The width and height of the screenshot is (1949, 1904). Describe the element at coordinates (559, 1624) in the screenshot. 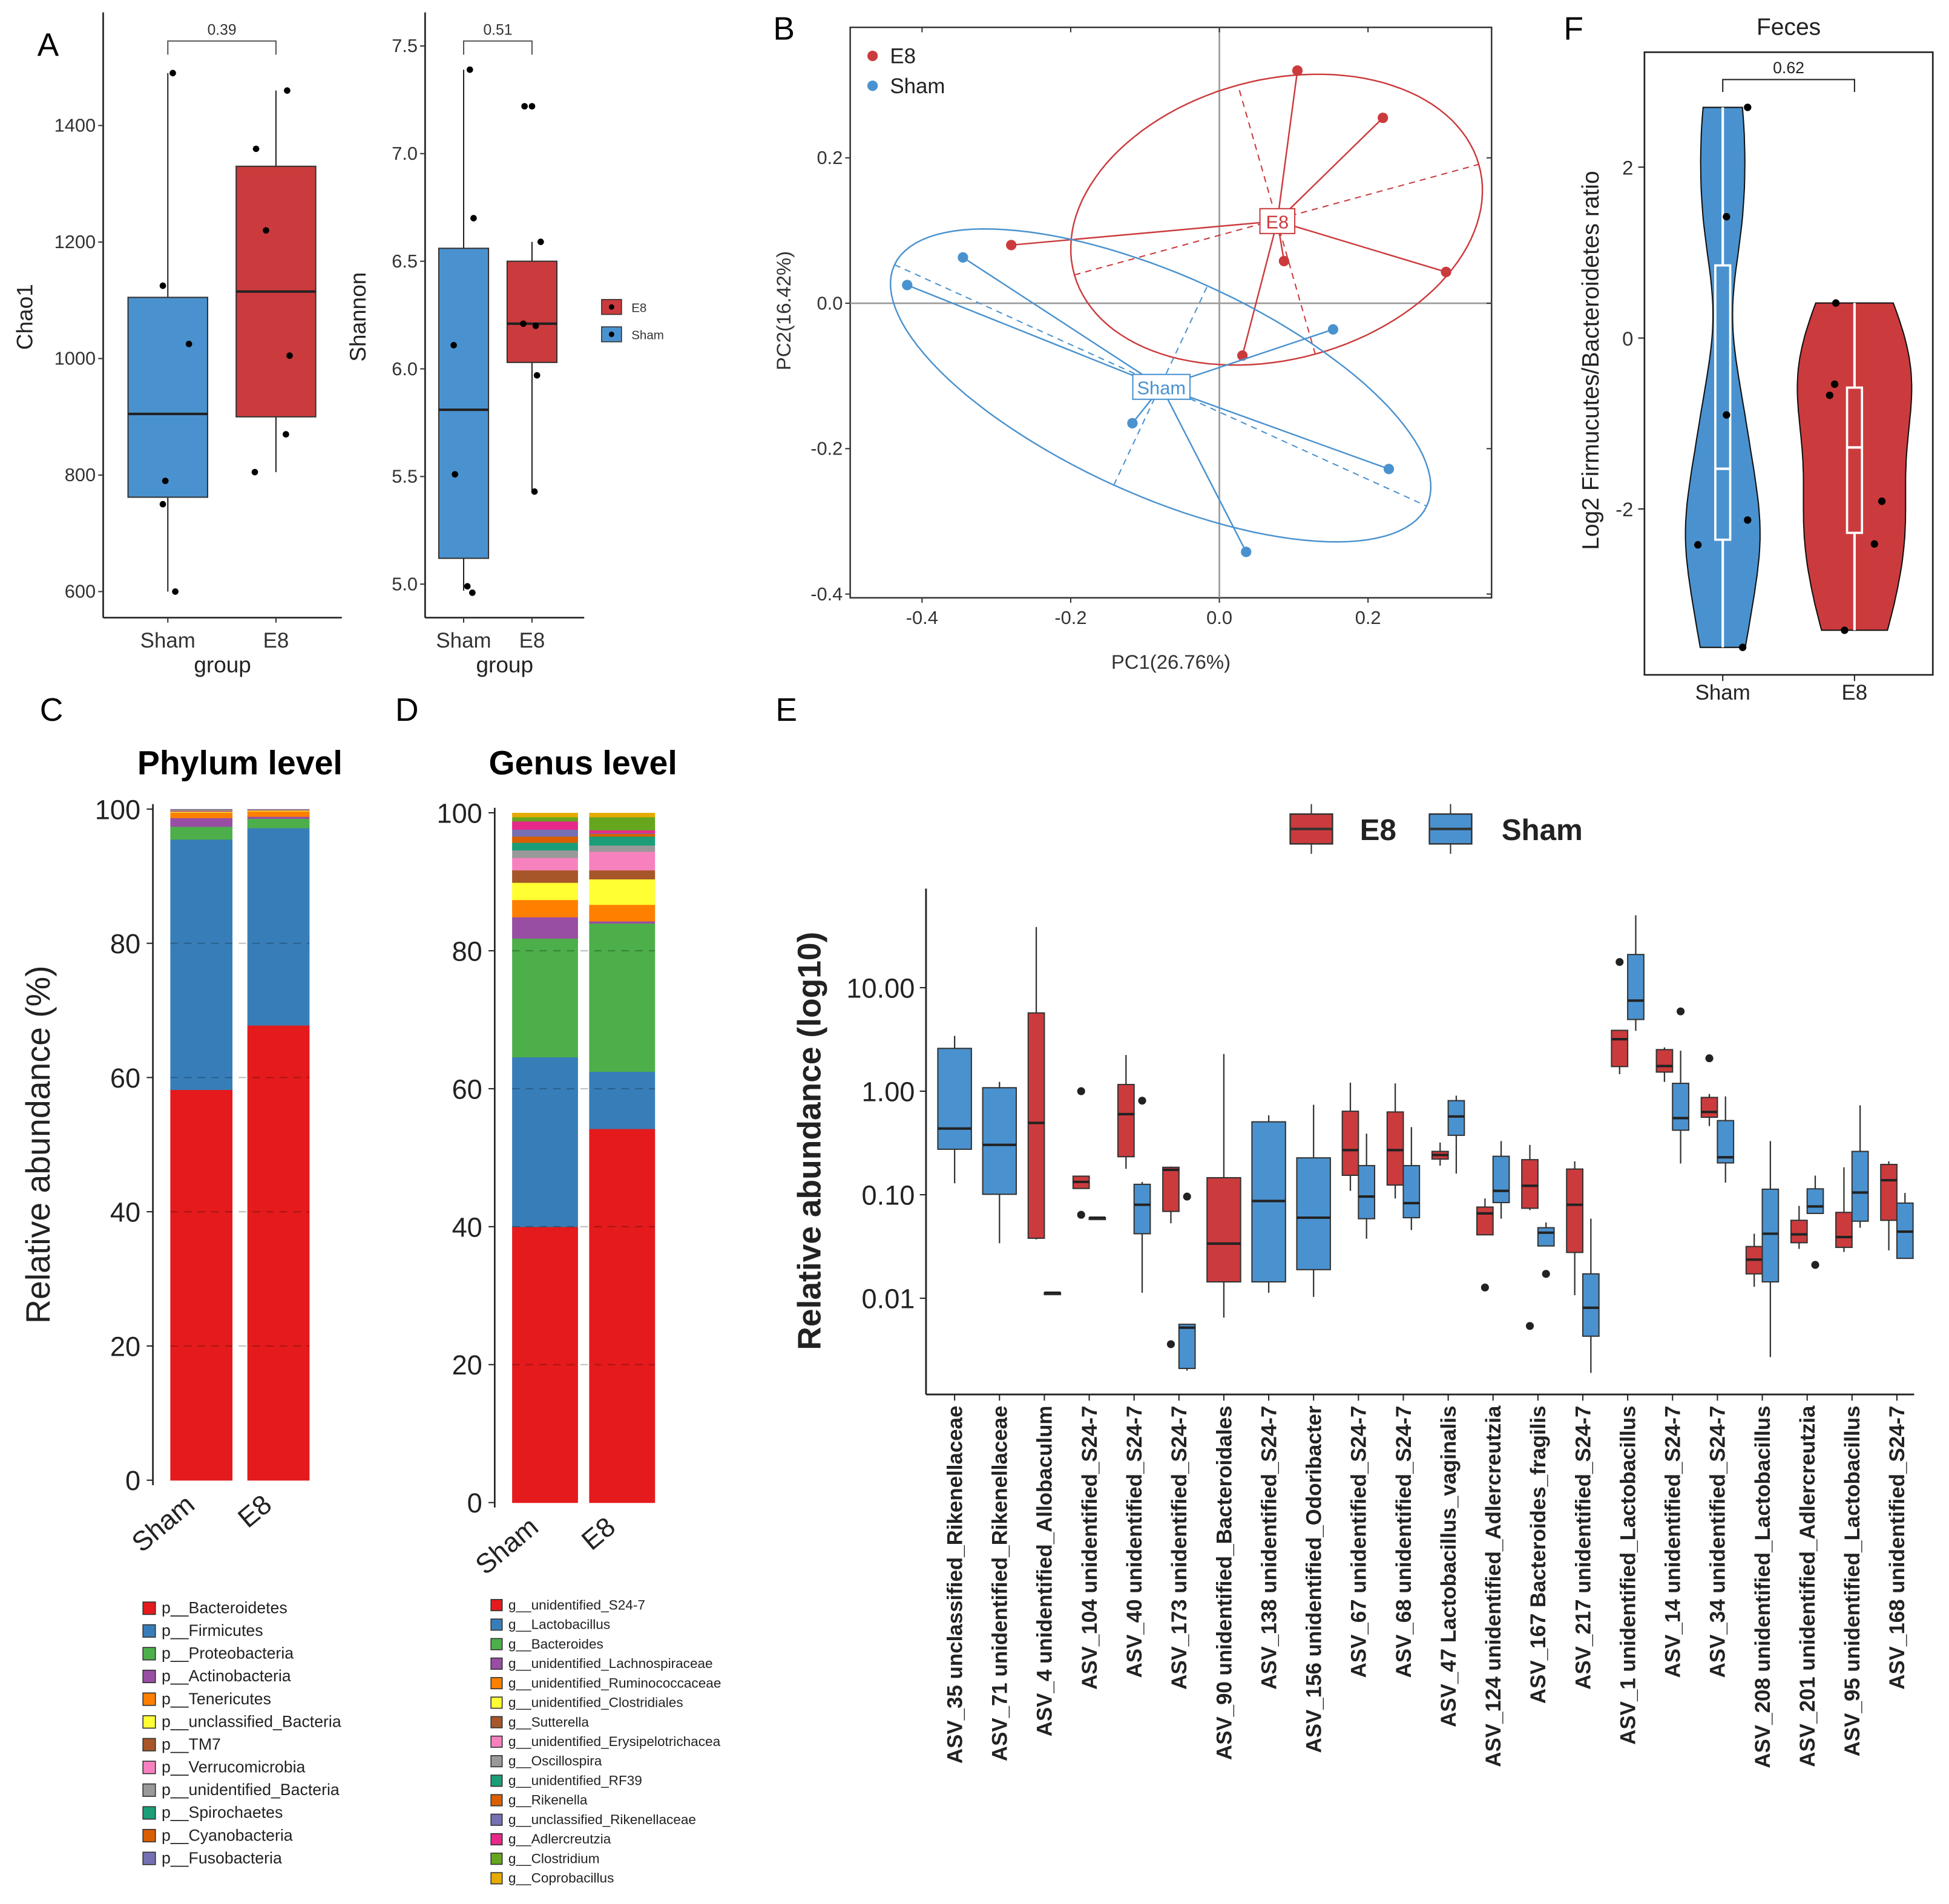

I see `legend-label: g__Lactobacillus` at that location.